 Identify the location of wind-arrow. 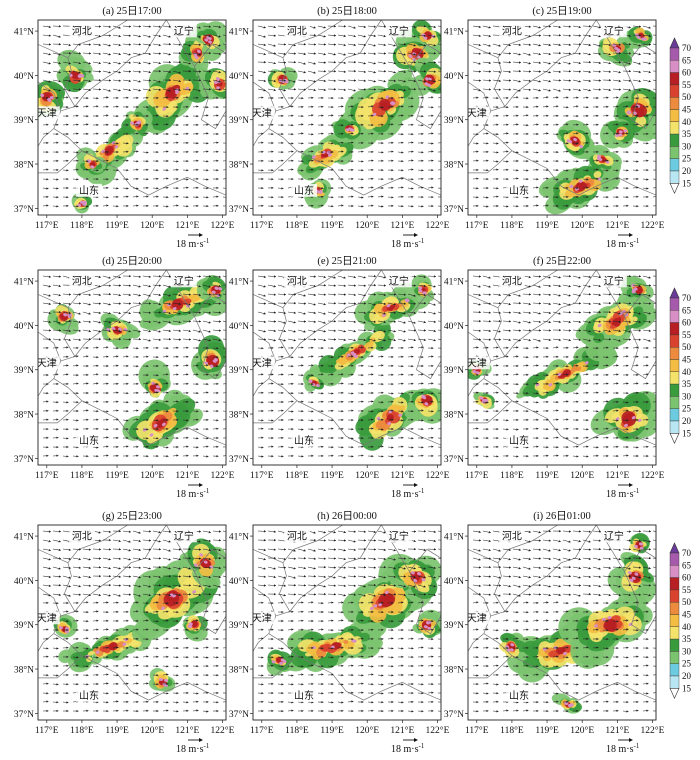
(439, 285).